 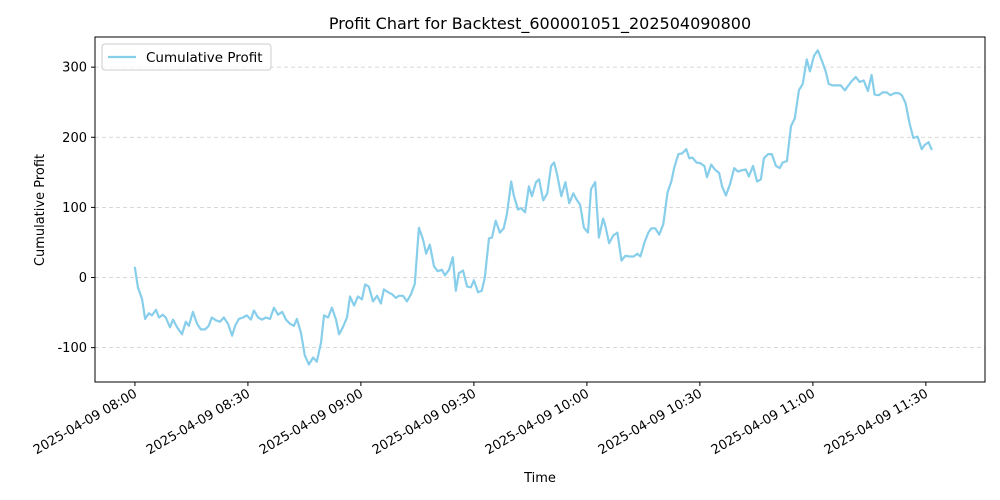 I want to click on y-tick-label: -100, so click(x=72, y=348).